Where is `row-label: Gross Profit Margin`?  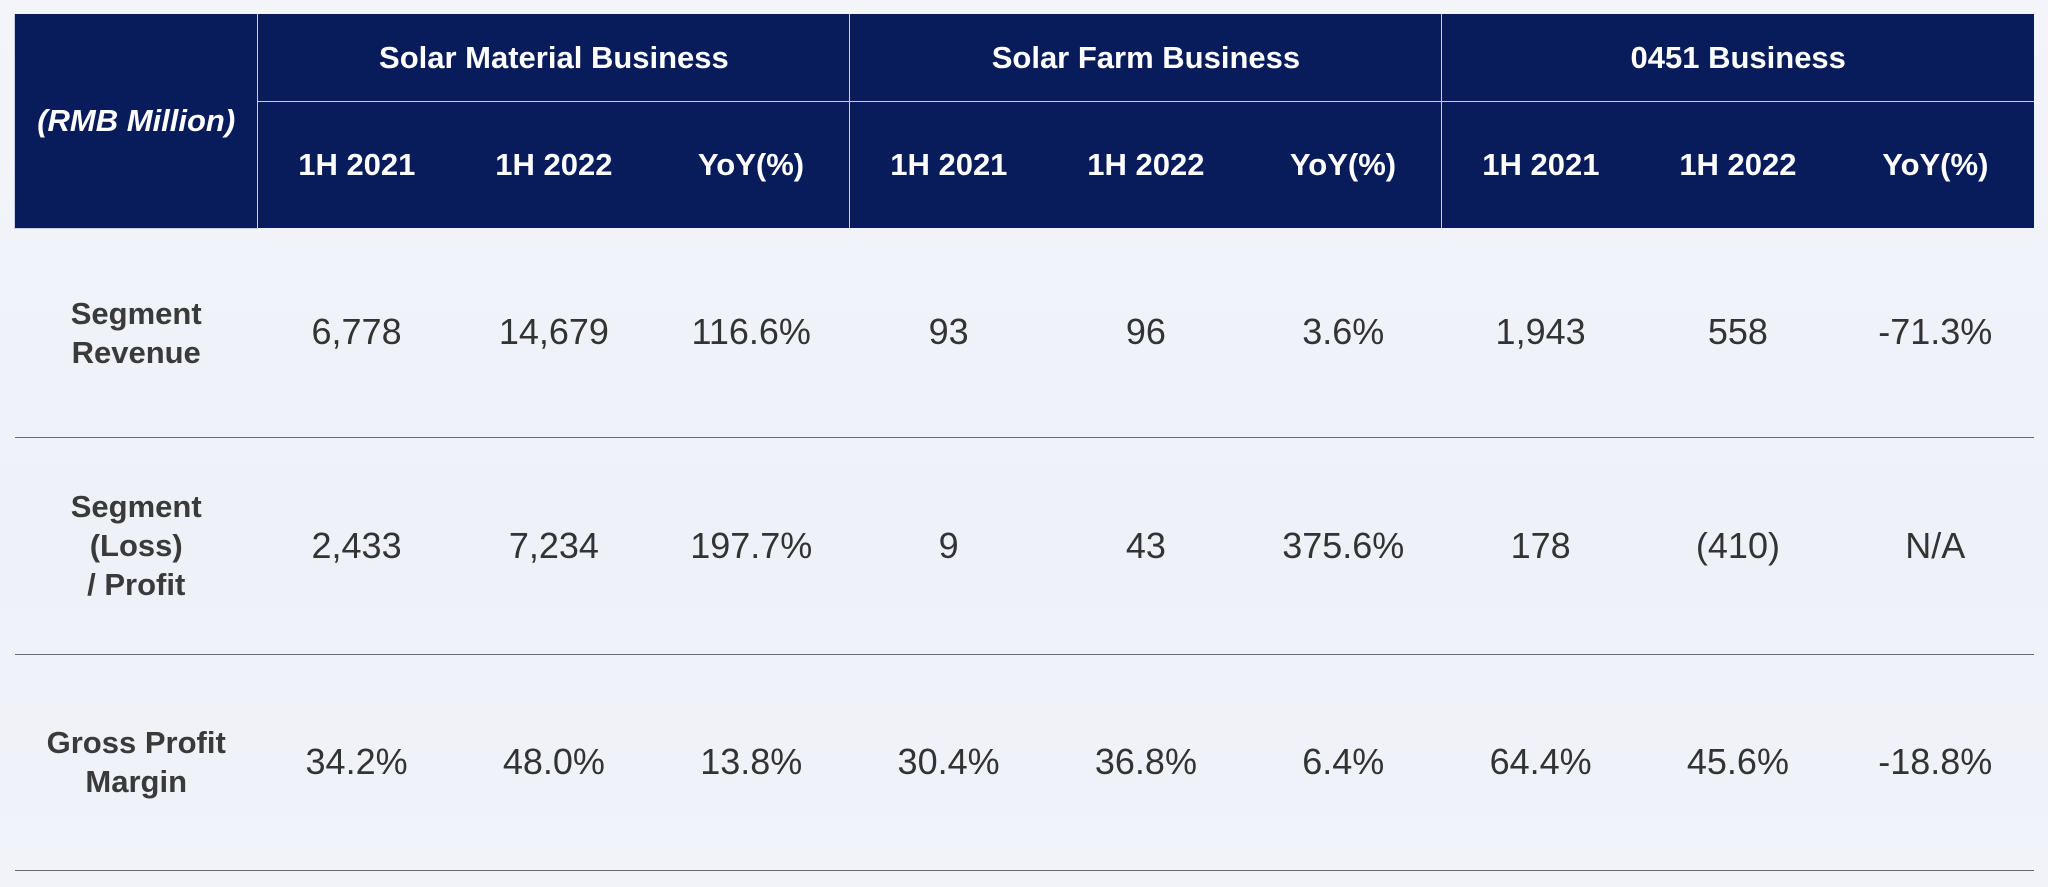 row-label: Gross Profit Margin is located at coordinates (136, 762).